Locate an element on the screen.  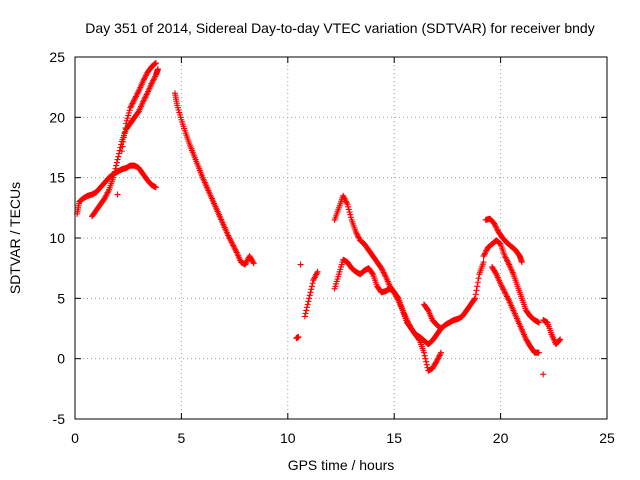
series-arc-g is located at coordinates (388, 283).